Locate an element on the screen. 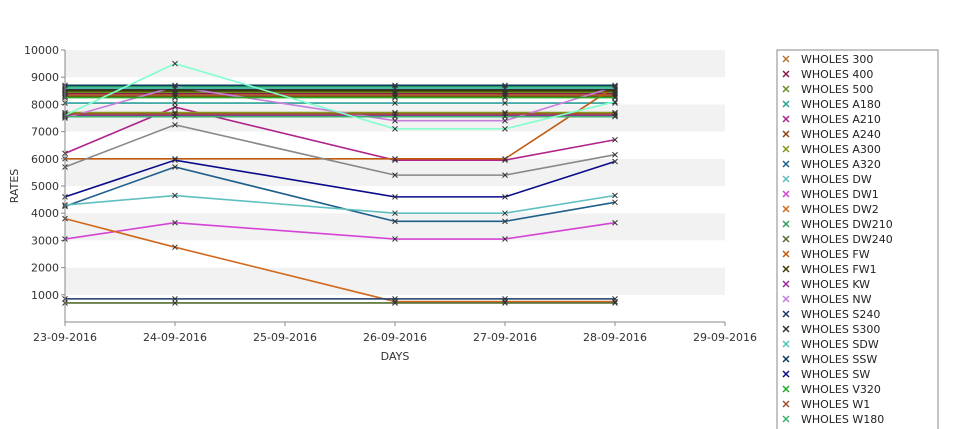  legend-item: WHOLES 500 is located at coordinates (827, 89).